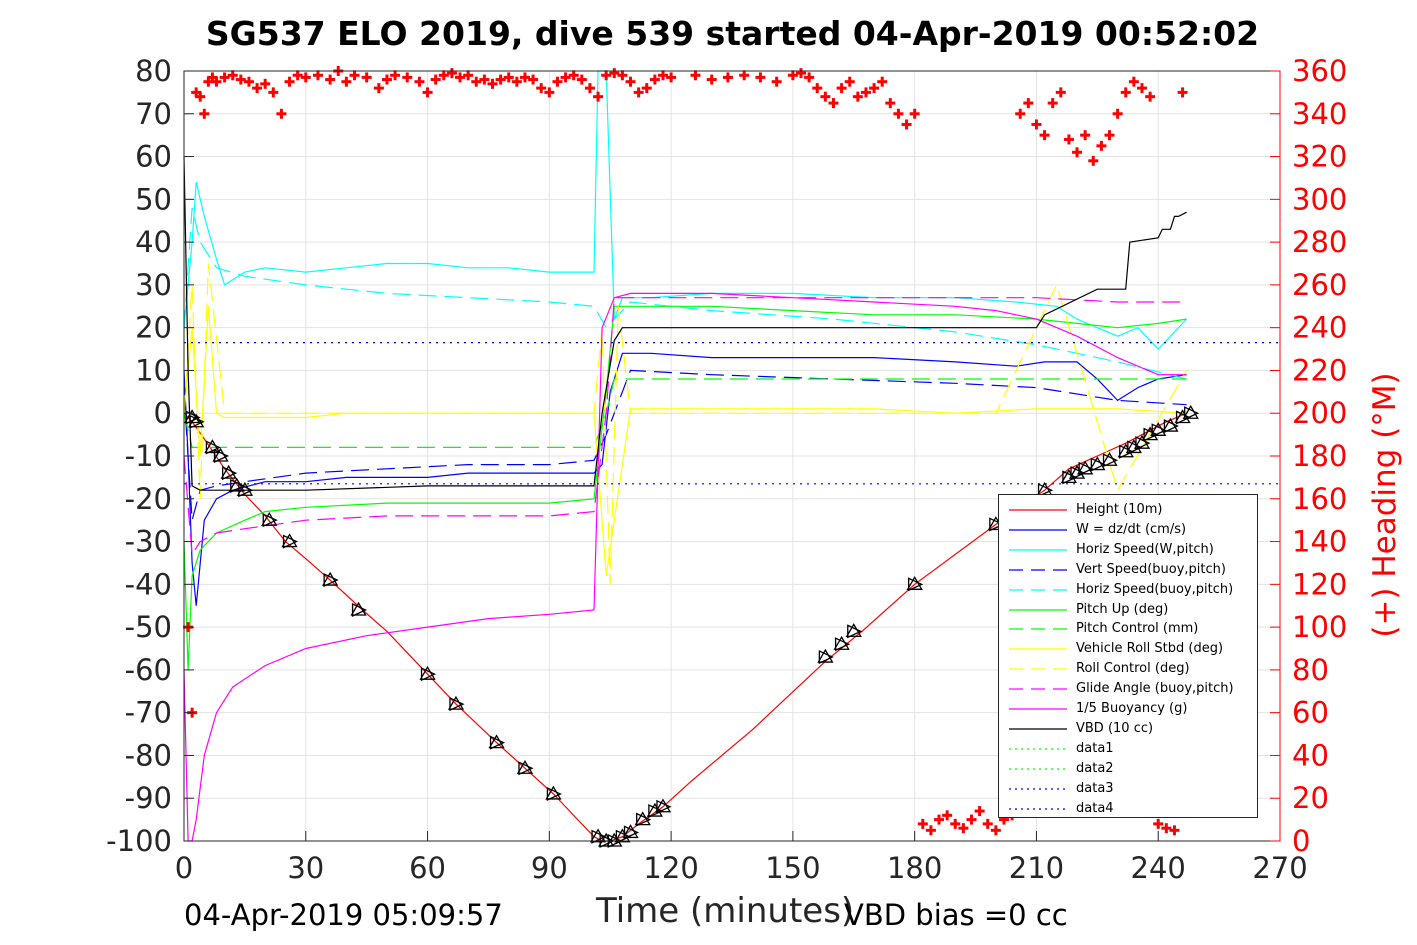 This screenshot has width=1417, height=945. What do you see at coordinates (153, 328) in the screenshot?
I see `y-tick-label: 20` at bounding box center [153, 328].